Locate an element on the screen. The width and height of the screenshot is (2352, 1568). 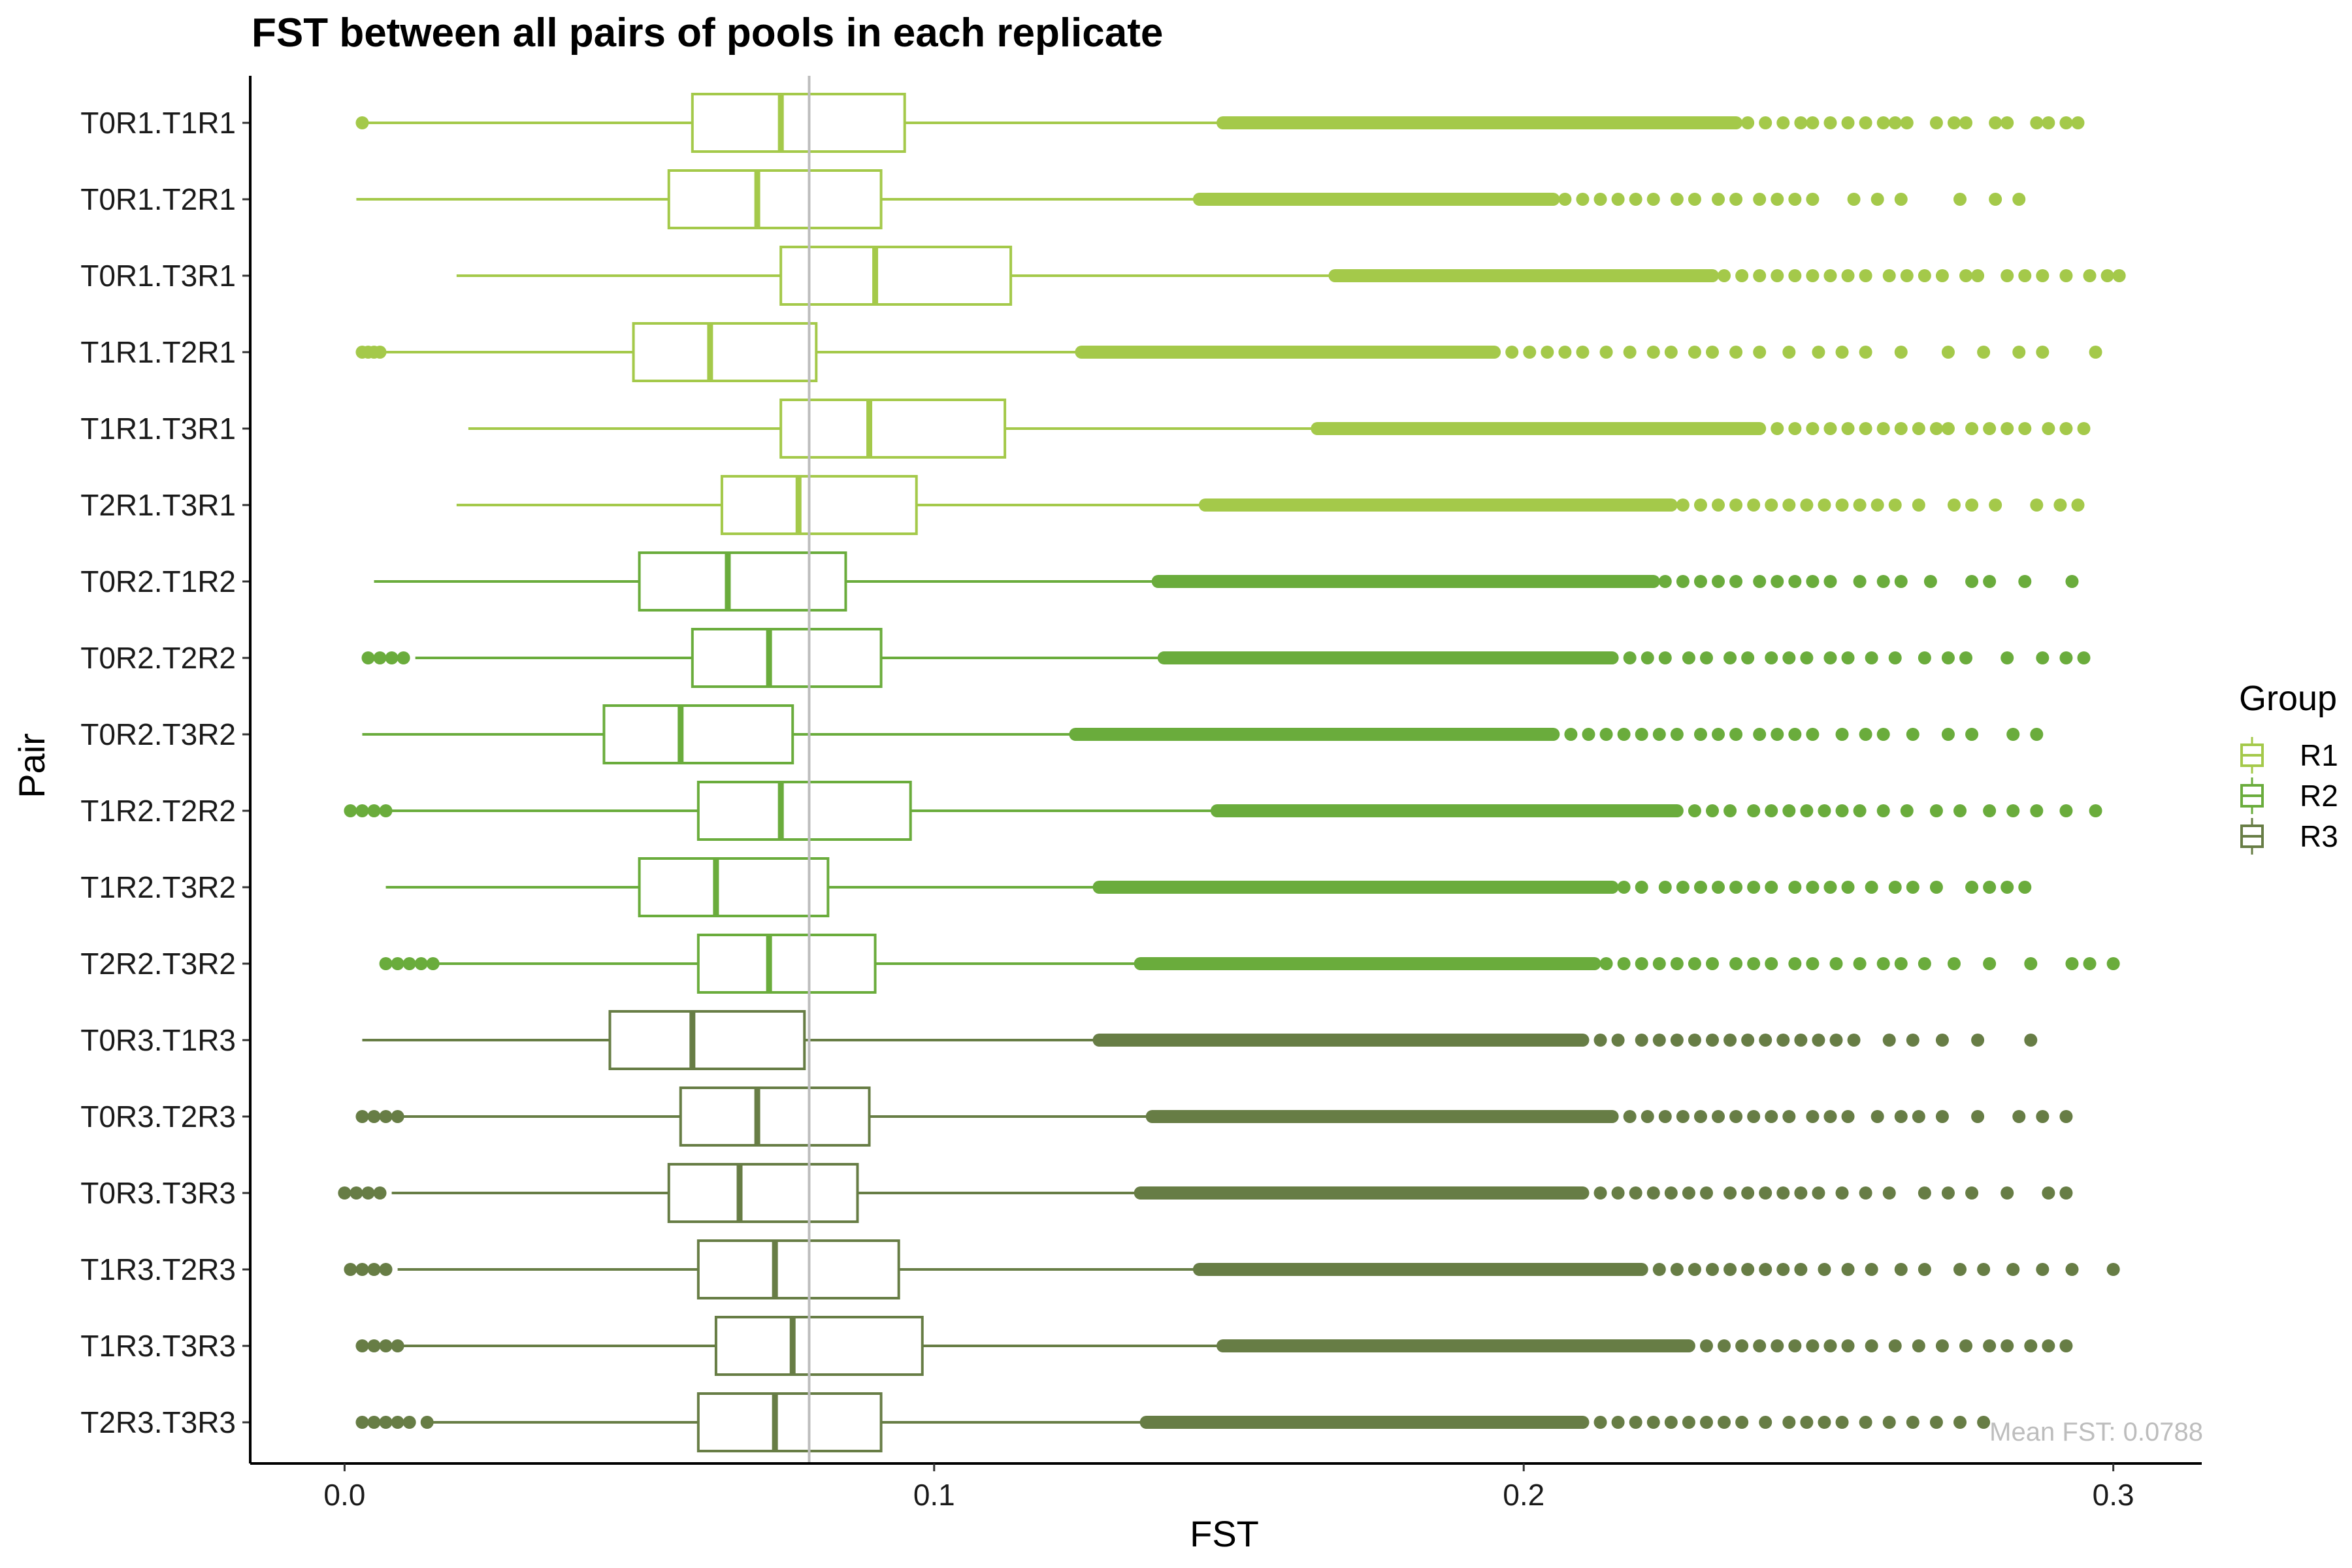
y-tick-label: T0R1.T1R1 is located at coordinates (158, 123).